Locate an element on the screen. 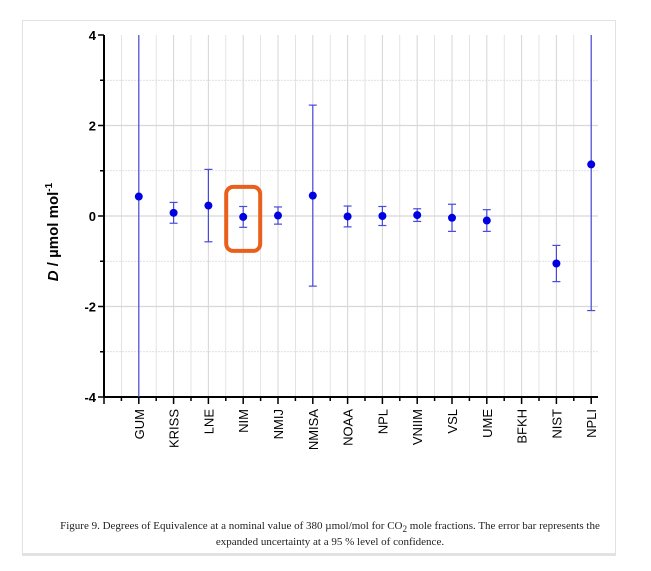  highlight-box is located at coordinates (243, 218).